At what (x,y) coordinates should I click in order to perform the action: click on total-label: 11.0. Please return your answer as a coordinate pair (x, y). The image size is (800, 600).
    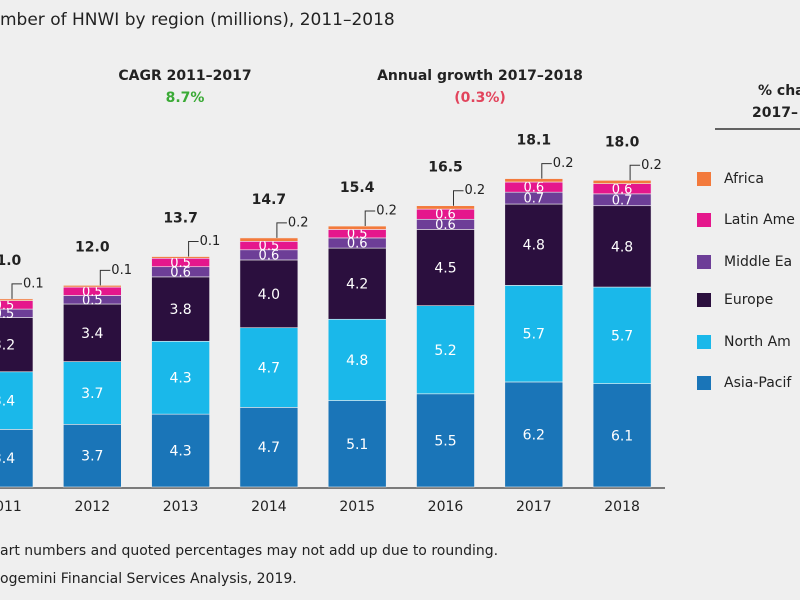
    Looking at the image, I should click on (11, 261).